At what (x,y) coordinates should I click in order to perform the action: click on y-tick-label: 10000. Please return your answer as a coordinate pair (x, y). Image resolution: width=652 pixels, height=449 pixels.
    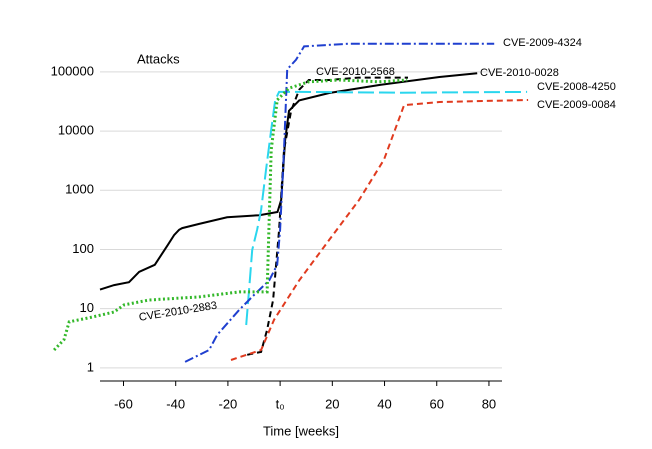
    Looking at the image, I should click on (76, 130).